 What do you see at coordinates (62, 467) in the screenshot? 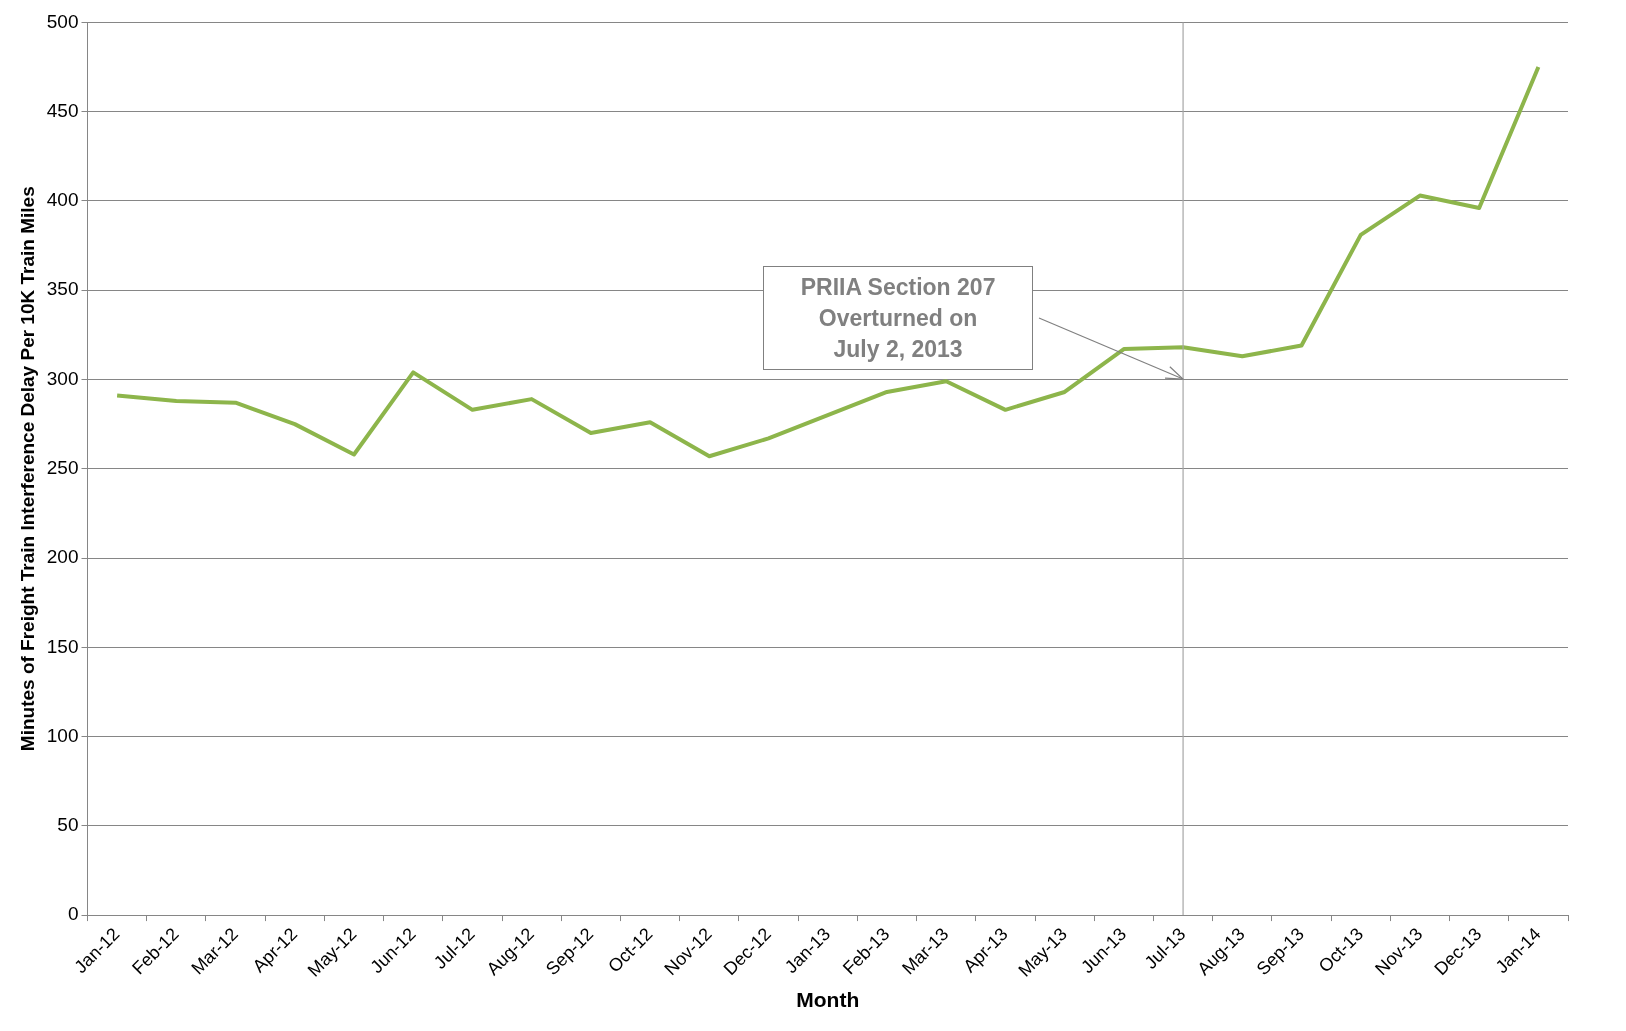
I see `y-tick-label: 250` at bounding box center [62, 467].